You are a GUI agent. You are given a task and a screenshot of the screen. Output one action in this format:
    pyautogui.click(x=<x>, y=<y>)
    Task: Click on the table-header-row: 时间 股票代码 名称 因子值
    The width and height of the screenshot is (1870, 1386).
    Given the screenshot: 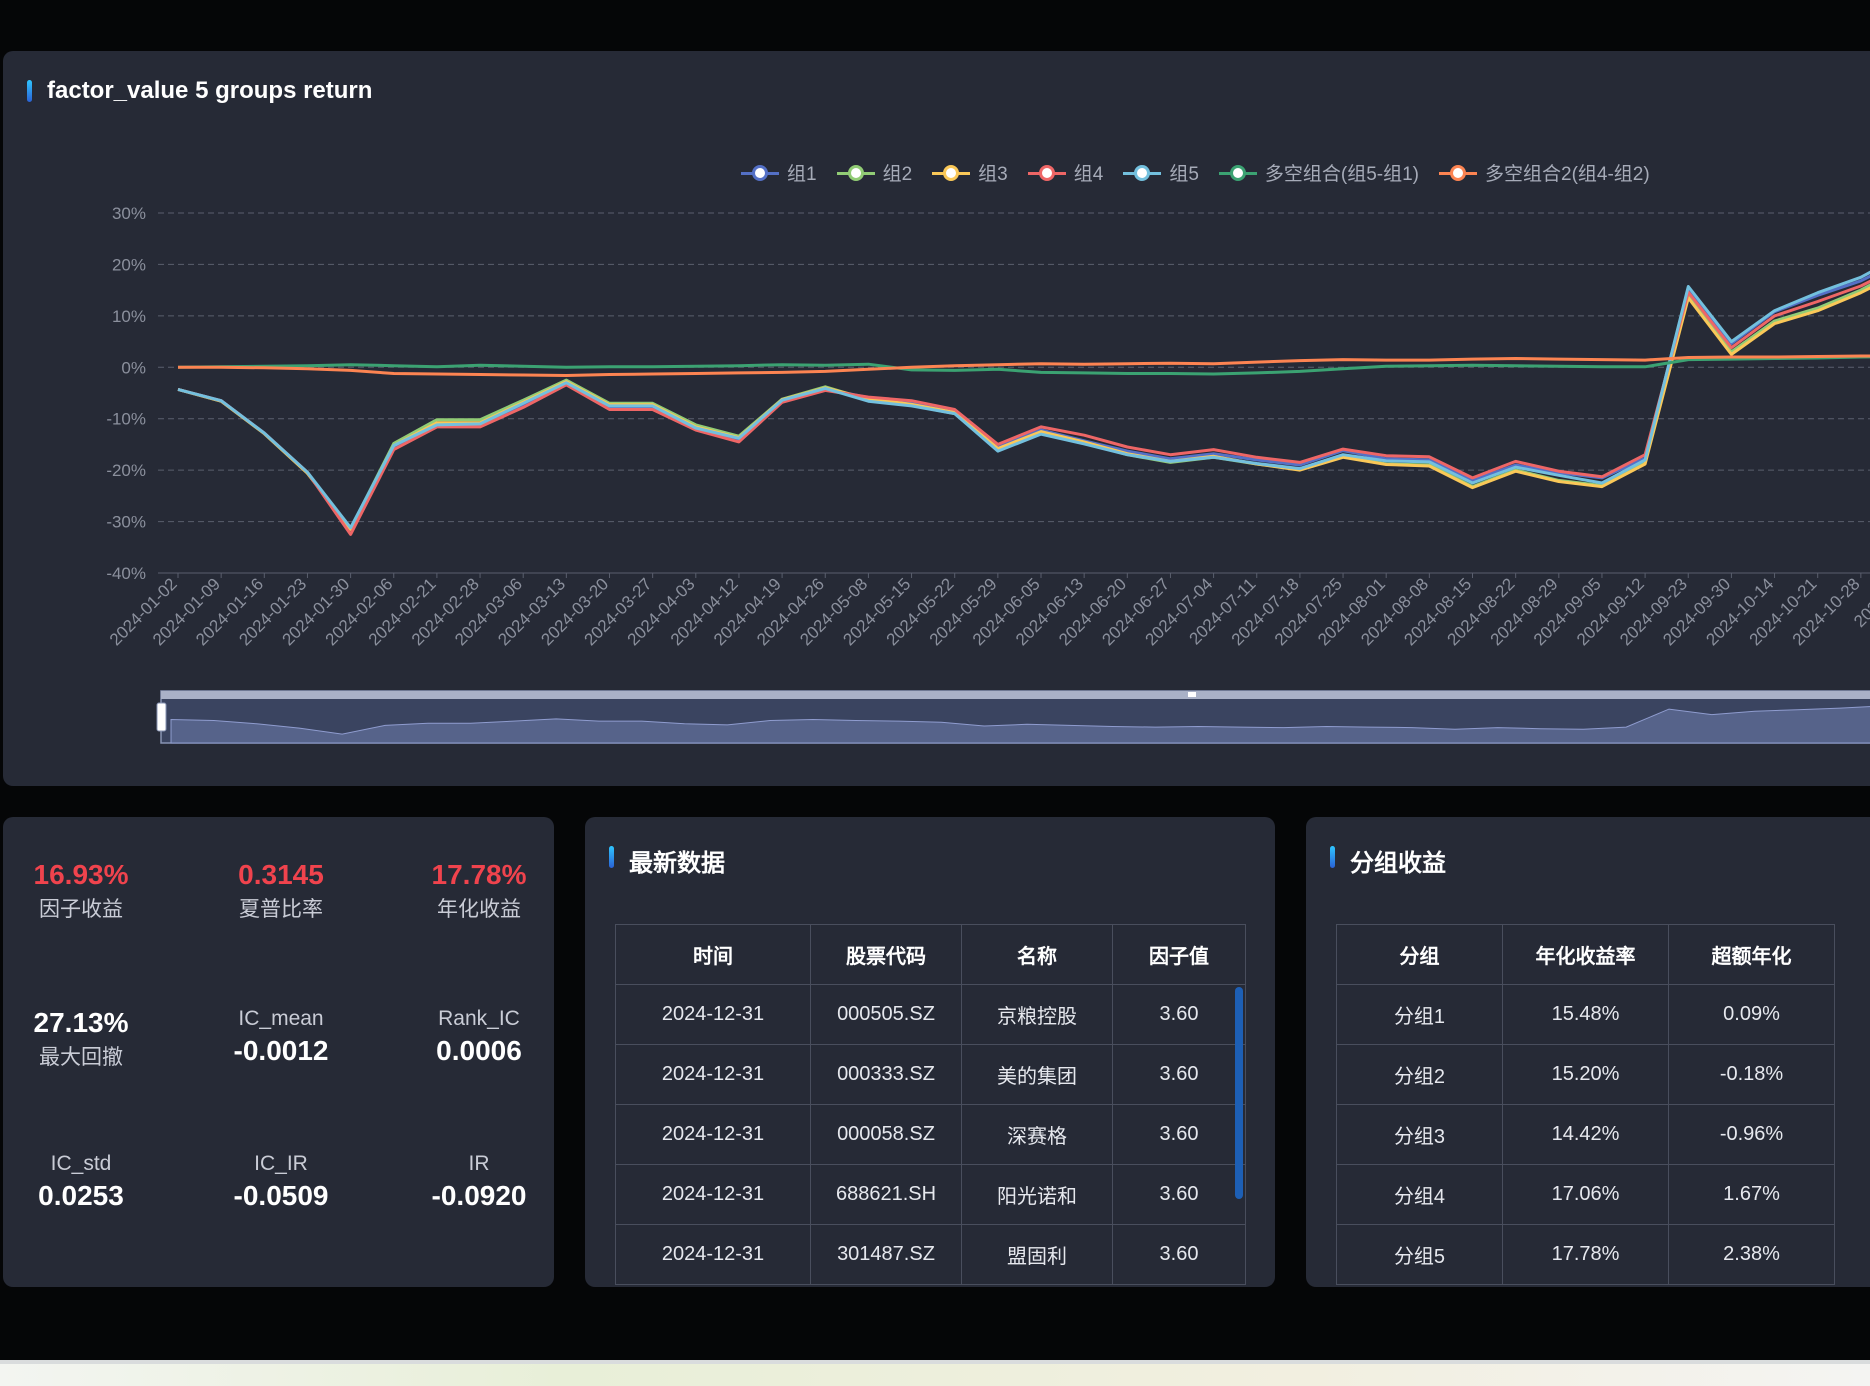 What is the action you would take?
    pyautogui.click(x=930, y=954)
    